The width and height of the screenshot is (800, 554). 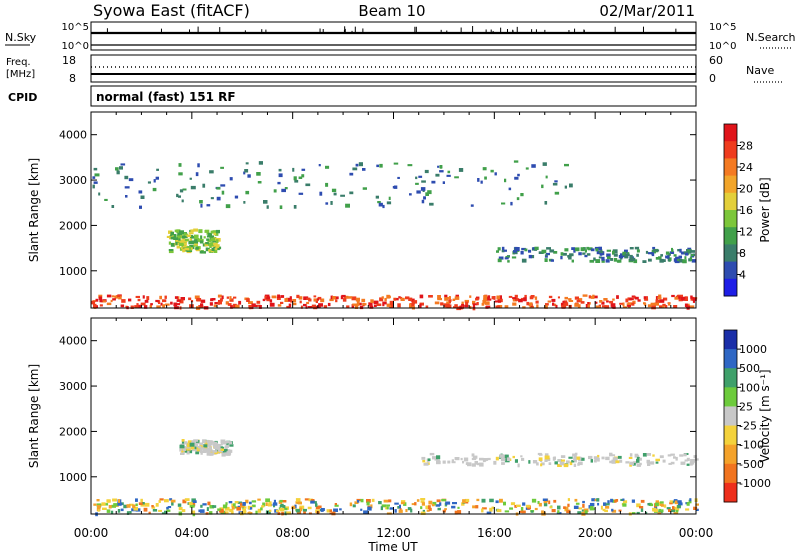 I want to click on noise-right-tick-bottom: 10^0, so click(x=722, y=46).